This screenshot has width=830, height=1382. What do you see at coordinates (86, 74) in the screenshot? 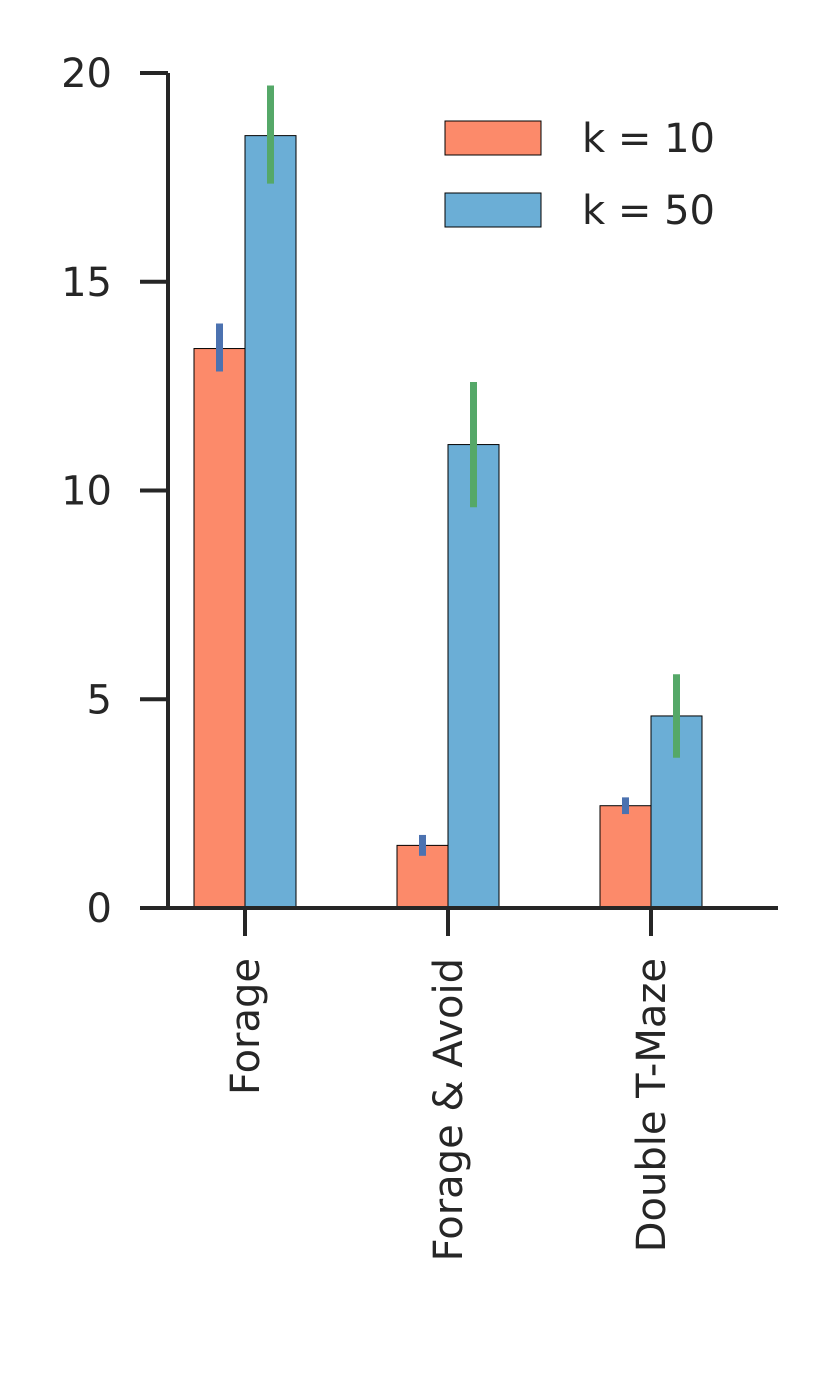
I see `y-tick-label-5: 20` at bounding box center [86, 74].